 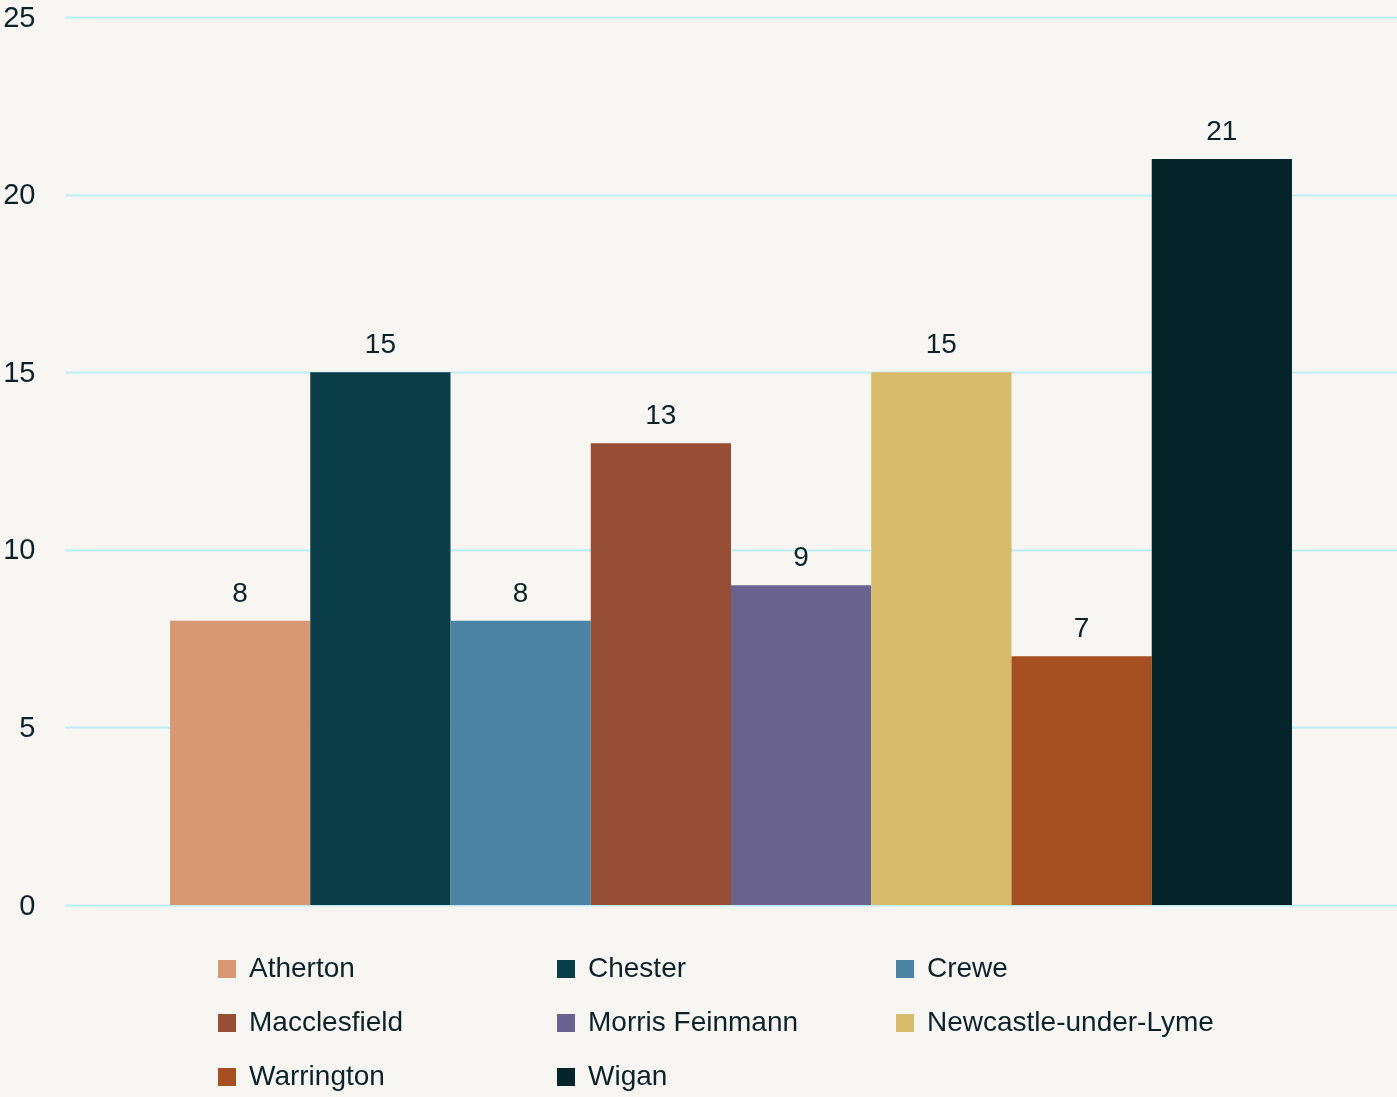 I want to click on y-tick-label: 0, so click(x=27, y=904).